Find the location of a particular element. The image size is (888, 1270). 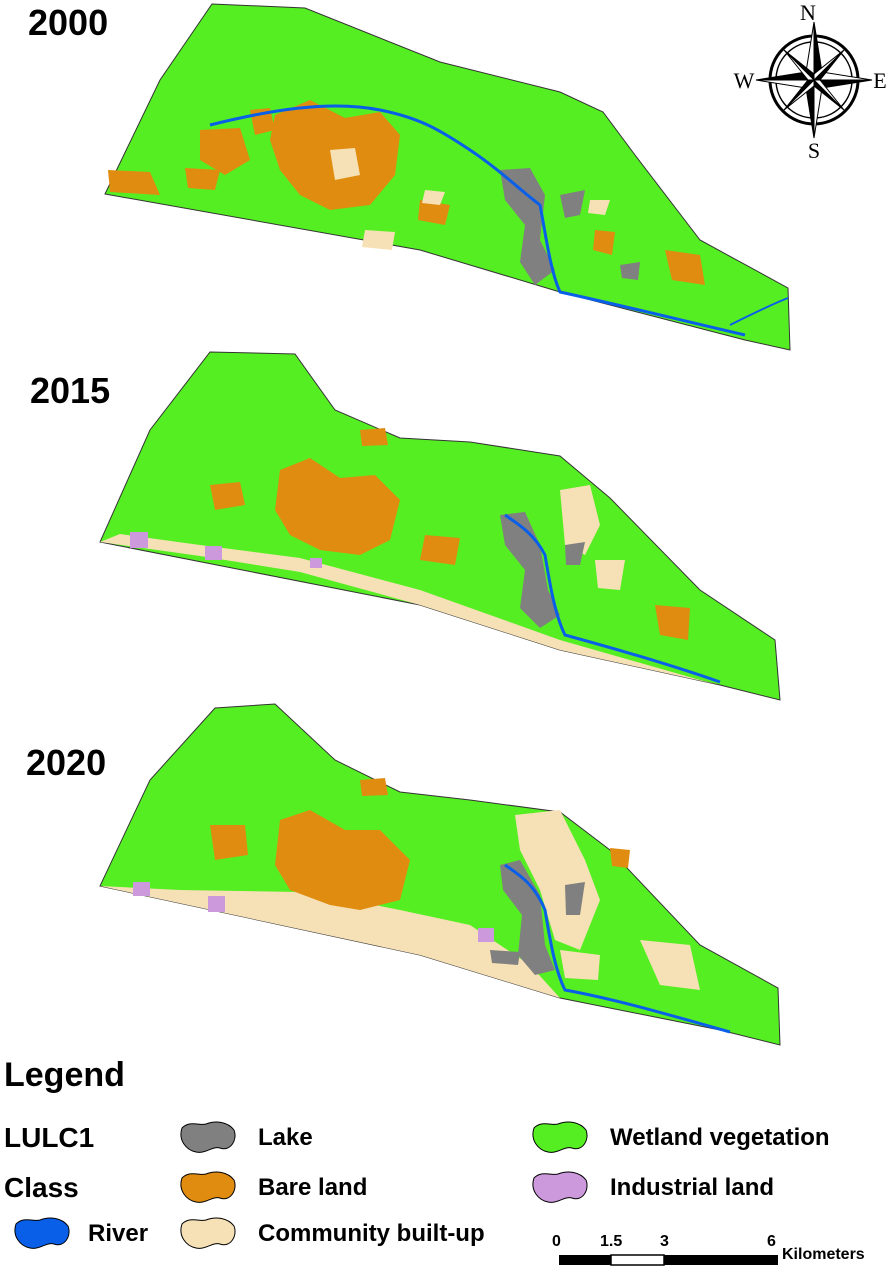

legend-item-community-built-up: Community built-up is located at coordinates (346, 1234).